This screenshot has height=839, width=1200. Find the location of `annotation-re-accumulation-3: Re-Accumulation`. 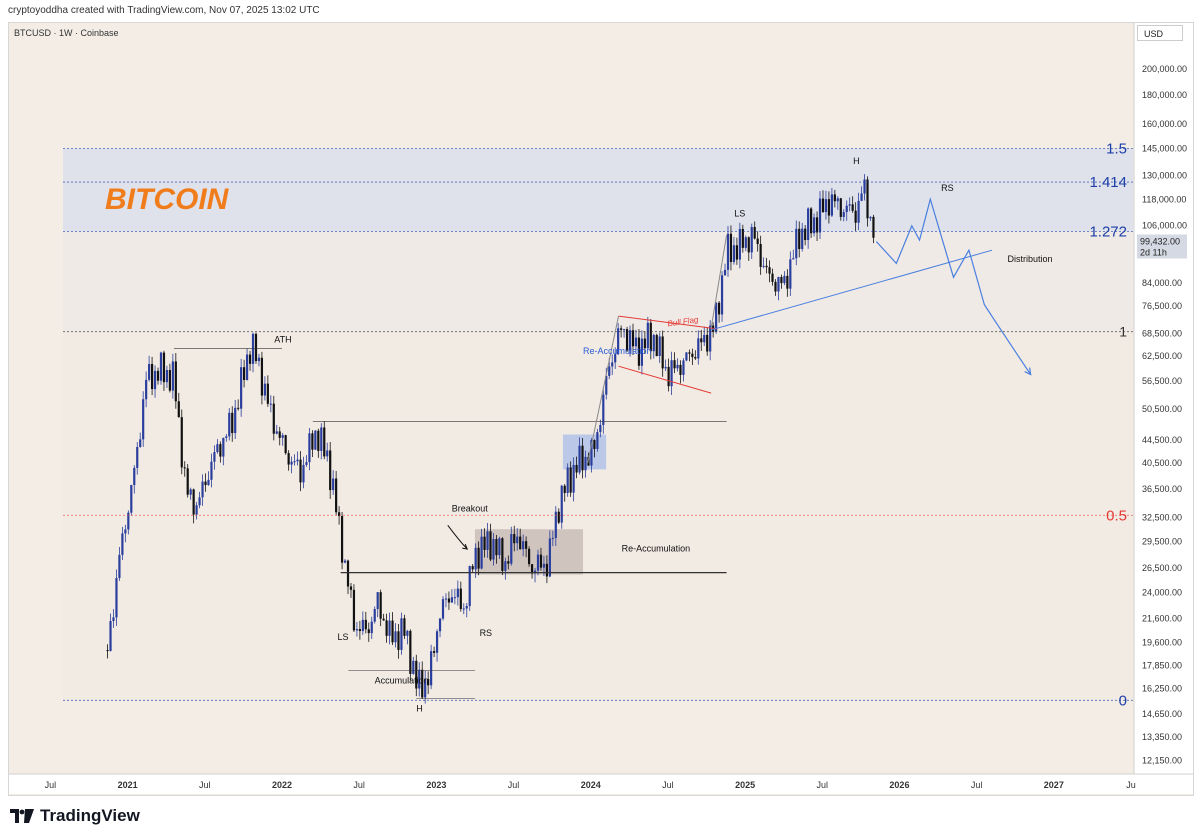

annotation-re-accumulation-3: Re-Accumulation is located at coordinates (617, 351).